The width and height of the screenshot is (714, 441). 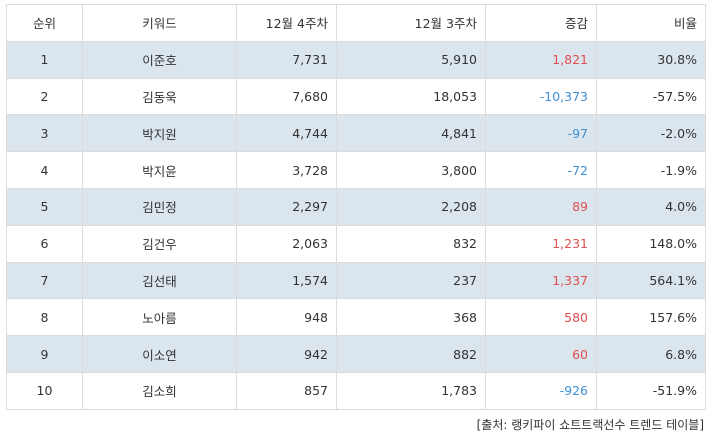 What do you see at coordinates (159, 280) in the screenshot?
I see `cell-keyword: 김선태` at bounding box center [159, 280].